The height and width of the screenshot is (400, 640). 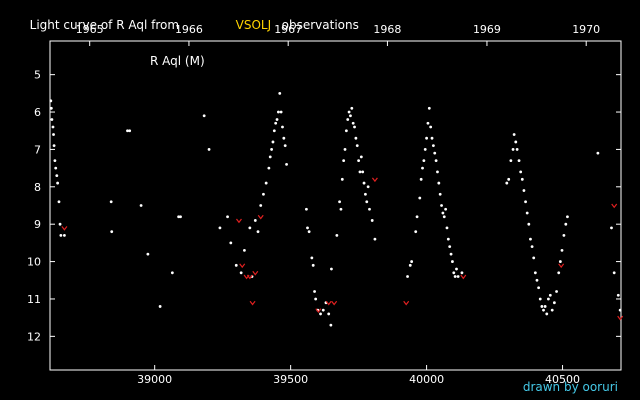 What do you see at coordinates (290, 379) in the screenshot?
I see `x-tick-label: 39500` at bounding box center [290, 379].